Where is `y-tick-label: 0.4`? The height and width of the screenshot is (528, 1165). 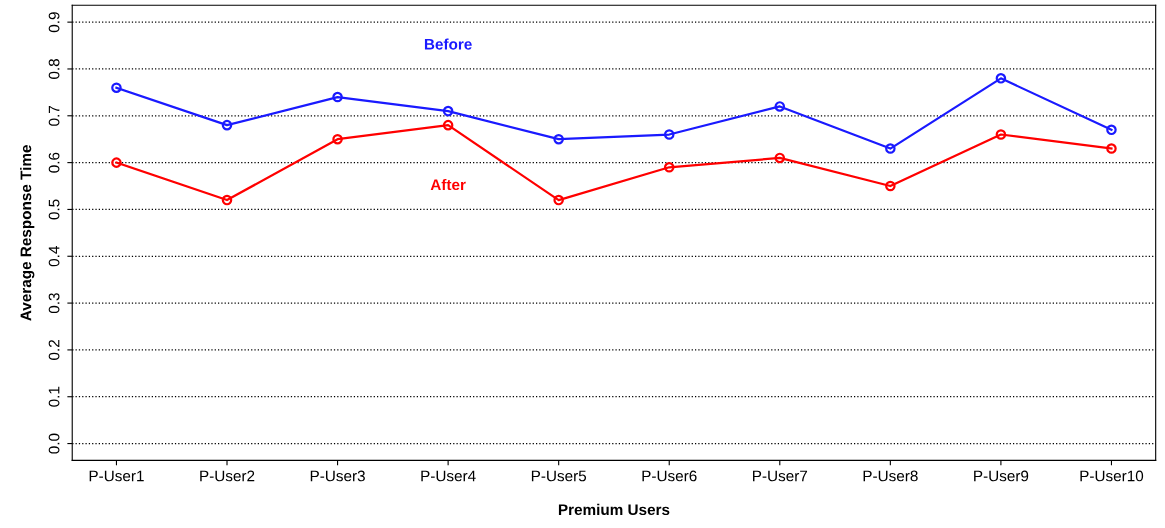 y-tick-label: 0.4 is located at coordinates (54, 256).